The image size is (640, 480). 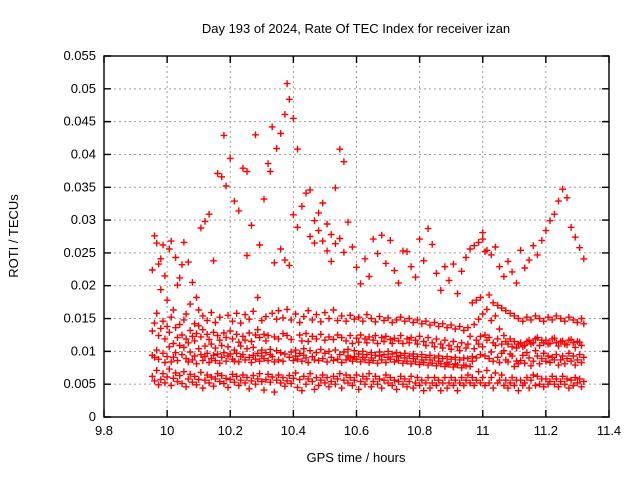 What do you see at coordinates (83, 153) in the screenshot?
I see `y-tick-label: 0.04` at bounding box center [83, 153].